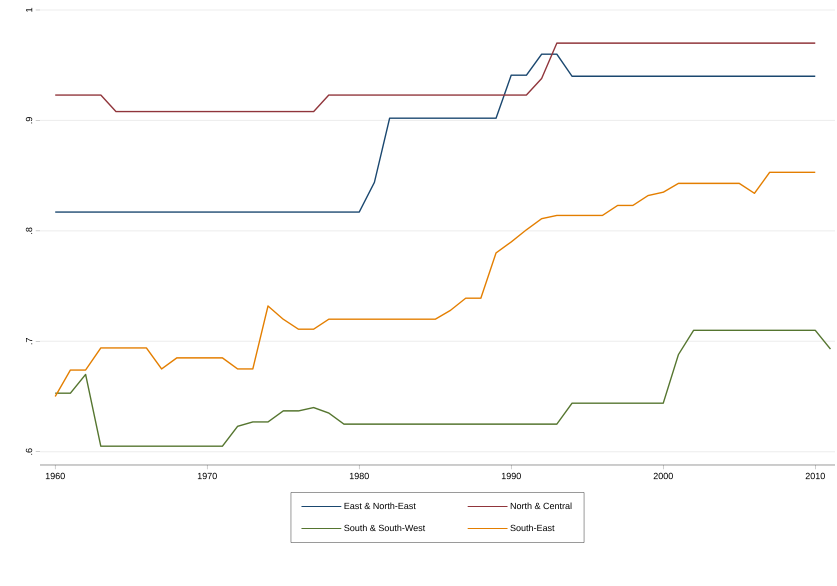 This screenshot has width=837, height=586. Describe the element at coordinates (29, 341) in the screenshot. I see `y-tick-label: .7` at that location.